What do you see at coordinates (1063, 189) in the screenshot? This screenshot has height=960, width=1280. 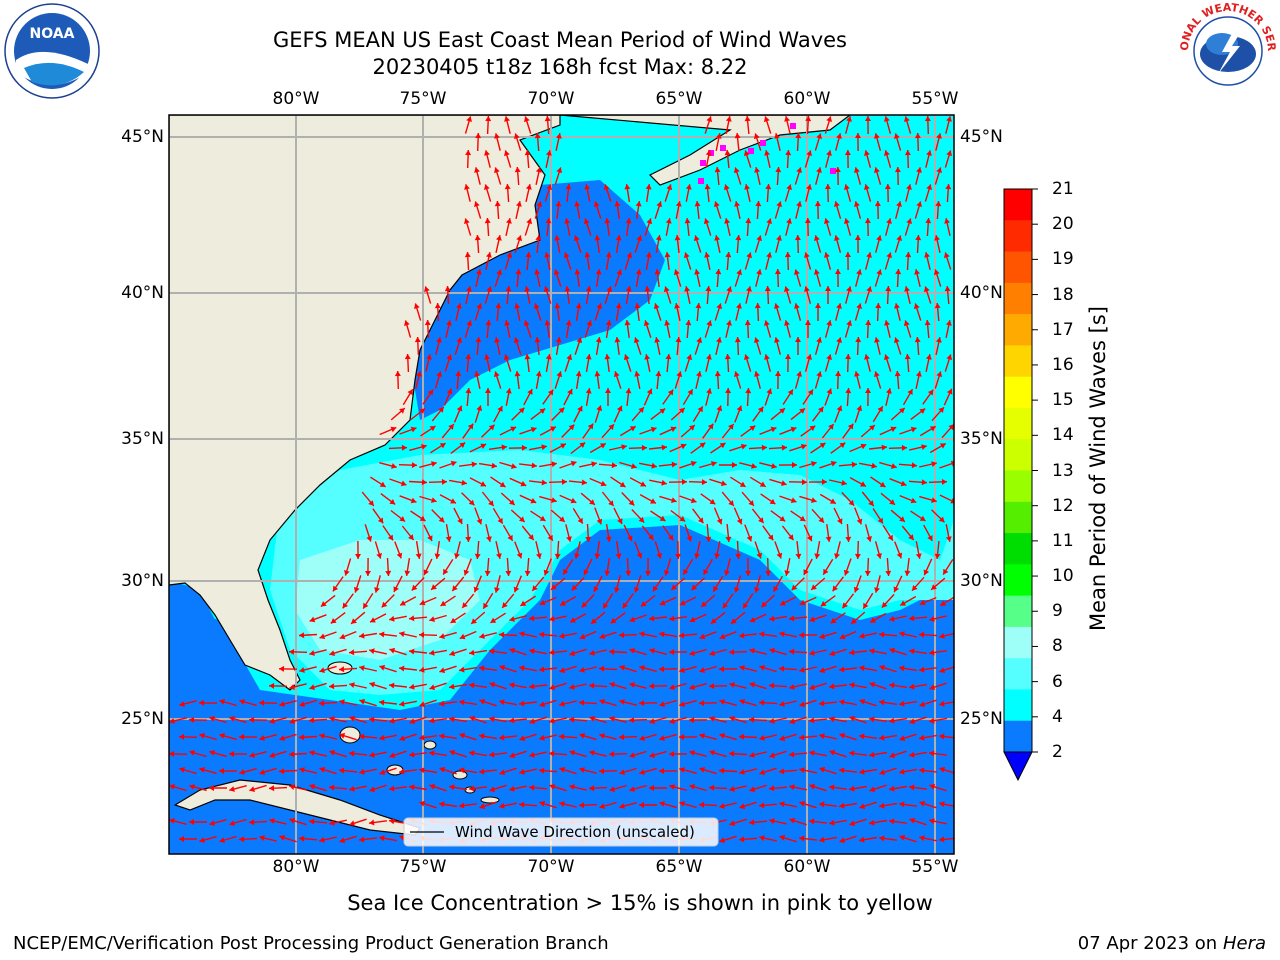 I see `colorbar-tick-label: 21` at bounding box center [1063, 189].